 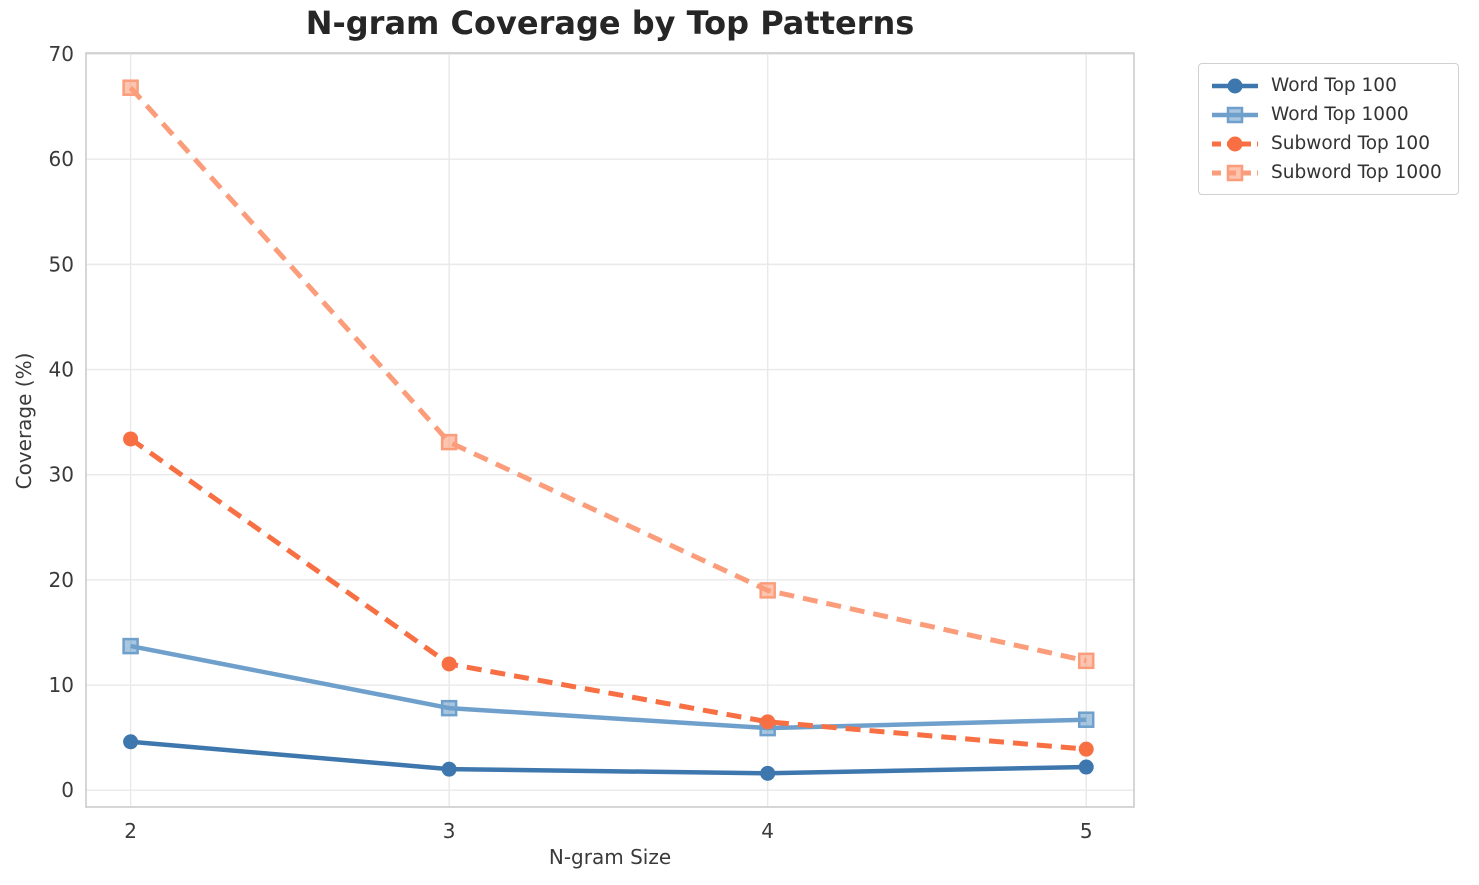 I want to click on chart-title: N-gram Coverage by Top Patterns, so click(x=610, y=23).